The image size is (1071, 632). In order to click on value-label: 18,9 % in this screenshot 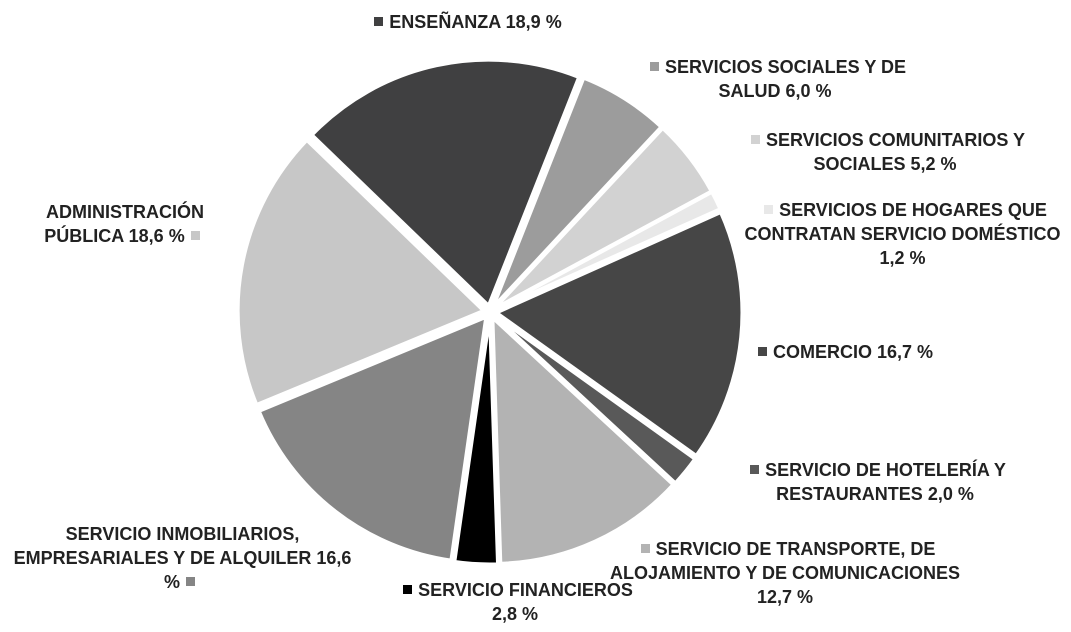, I will do `click(533, 22)`.